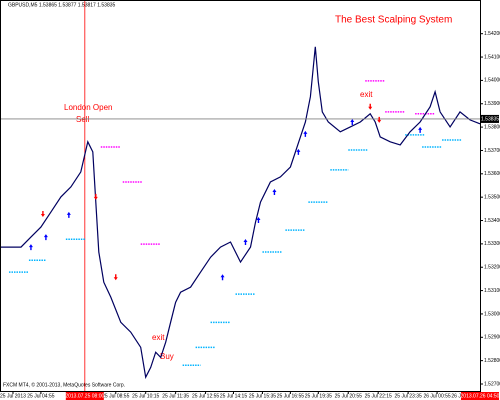 This screenshot has width=500, height=400. I want to click on x-tick-label: 25 Jul 19:35, so click(318, 396).